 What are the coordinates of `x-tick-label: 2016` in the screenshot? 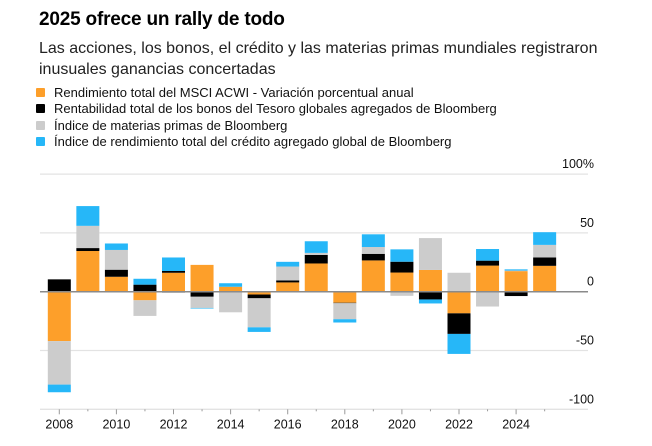 It's located at (288, 424).